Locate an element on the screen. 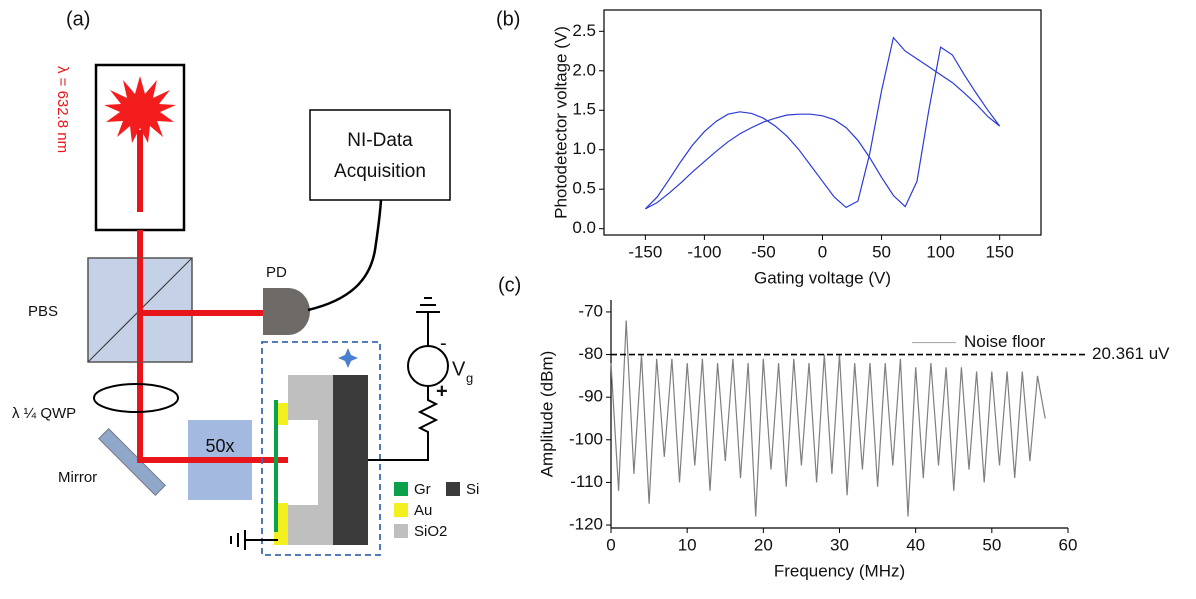 The height and width of the screenshot is (599, 1196). plot-frame is located at coordinates (822, 122).